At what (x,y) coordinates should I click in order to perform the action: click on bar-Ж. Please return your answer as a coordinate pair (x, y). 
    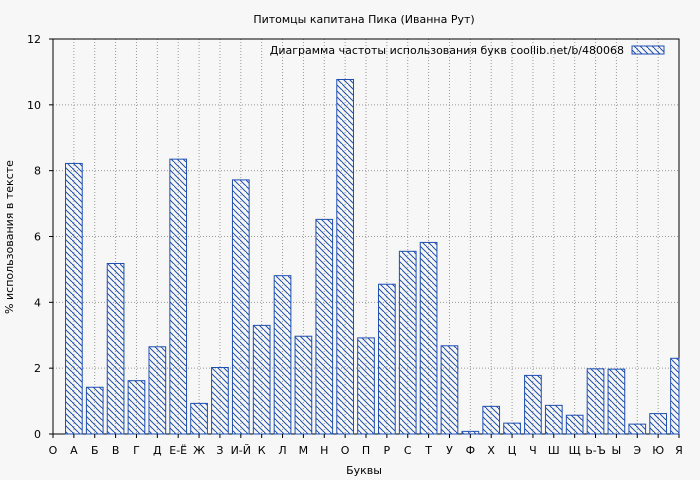
    Looking at the image, I should click on (199, 418).